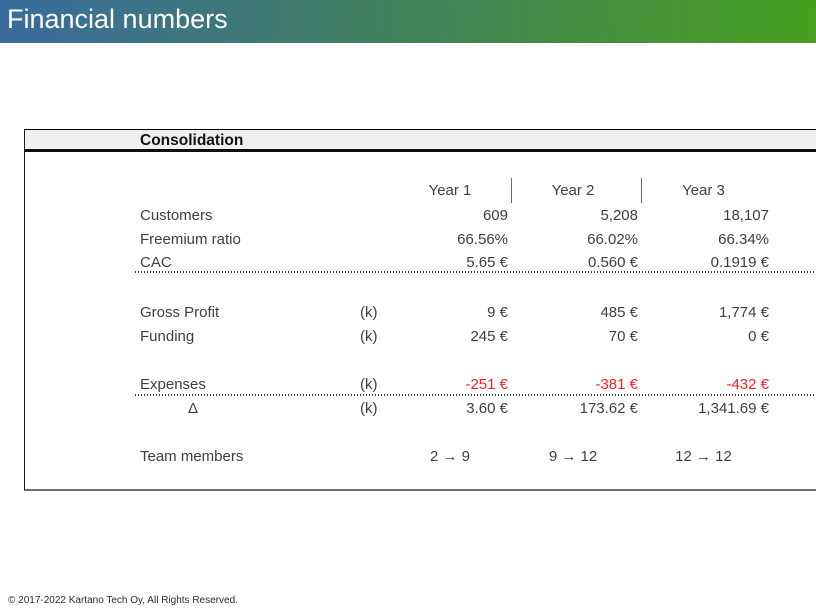 Image resolution: width=816 pixels, height=613 pixels. Describe the element at coordinates (739, 262) in the screenshot. I see `cell-value: 0.1919 €` at that location.